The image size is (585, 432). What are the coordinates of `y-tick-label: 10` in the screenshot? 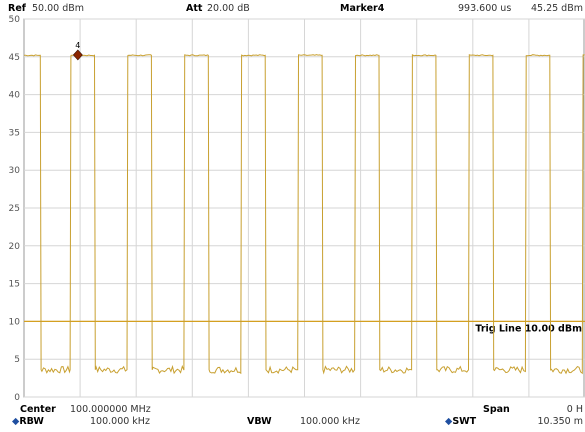 It's located at (15, 322).